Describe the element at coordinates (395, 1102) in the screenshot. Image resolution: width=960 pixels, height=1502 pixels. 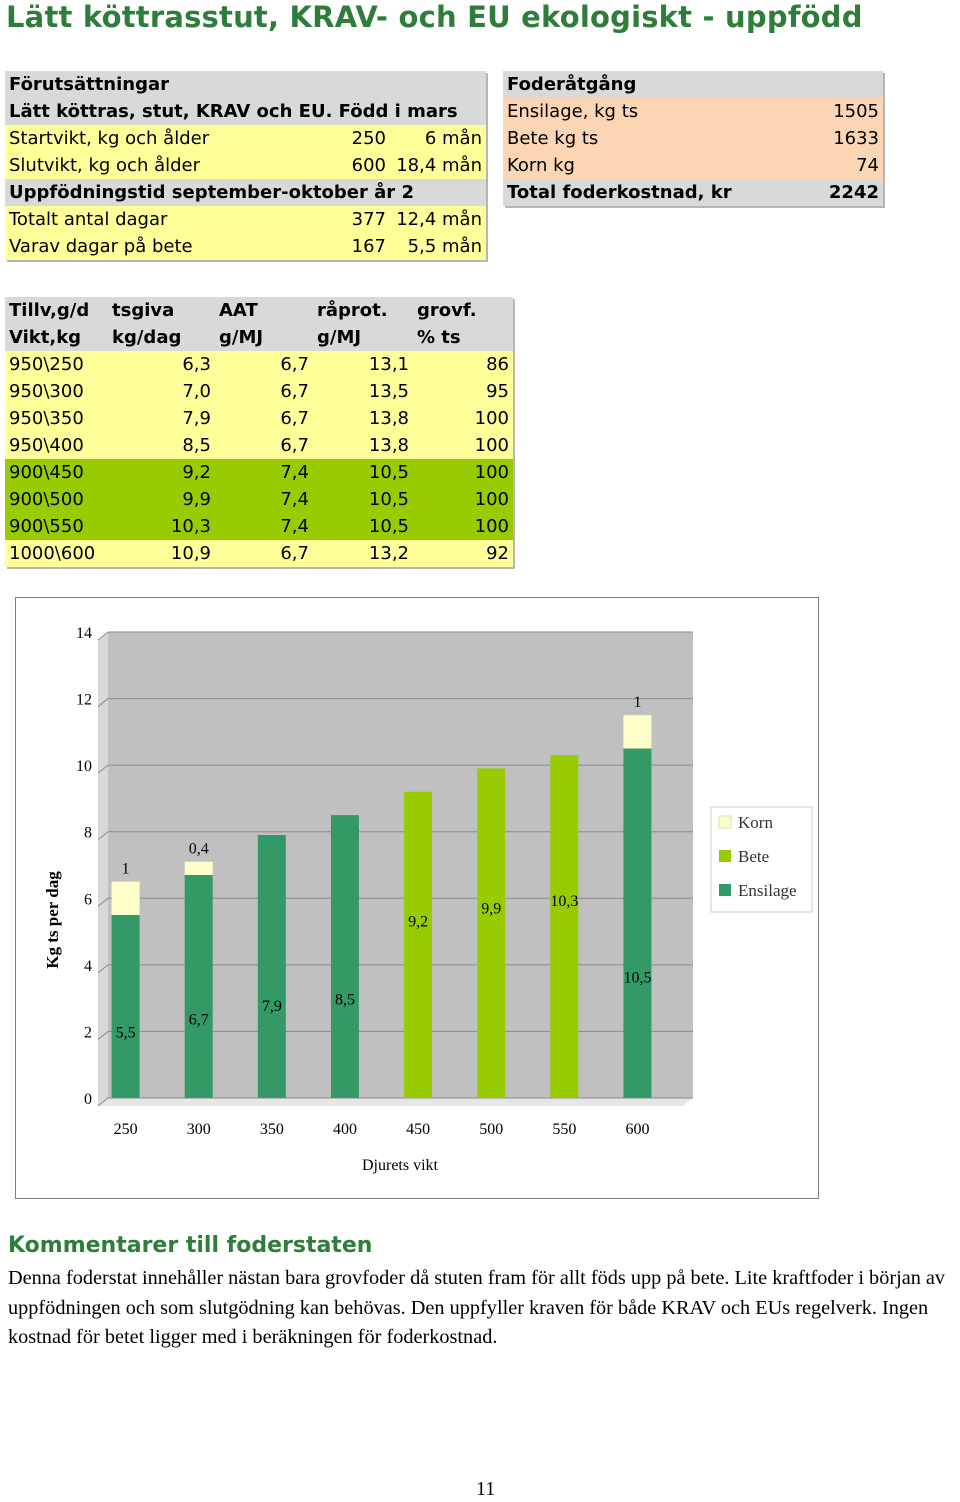
I see `plot-floor` at that location.